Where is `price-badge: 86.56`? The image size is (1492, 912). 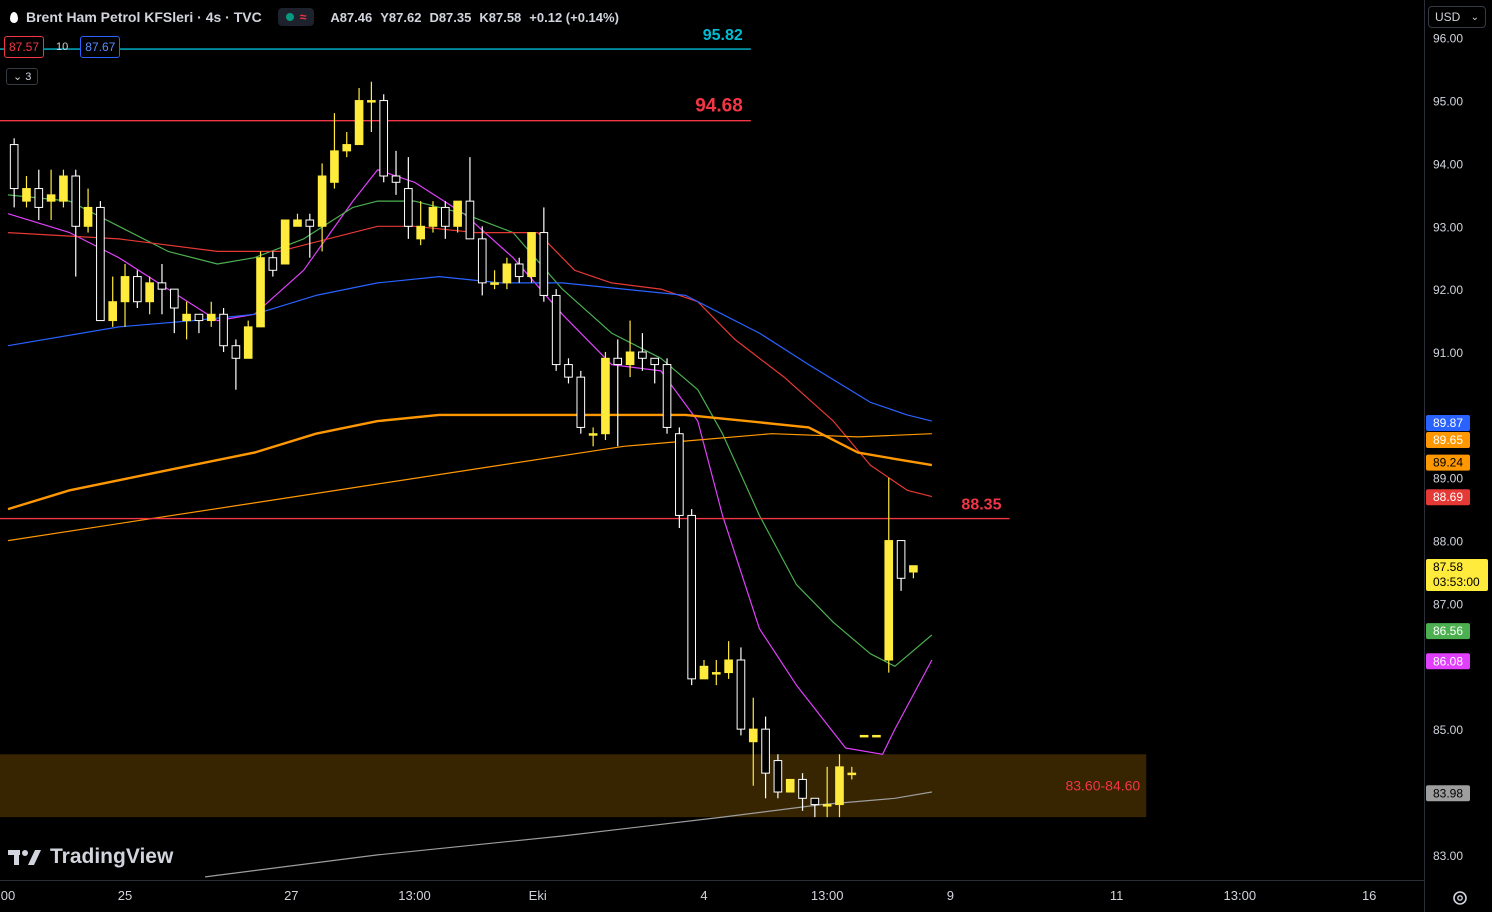 price-badge: 86.56 is located at coordinates (1448, 631).